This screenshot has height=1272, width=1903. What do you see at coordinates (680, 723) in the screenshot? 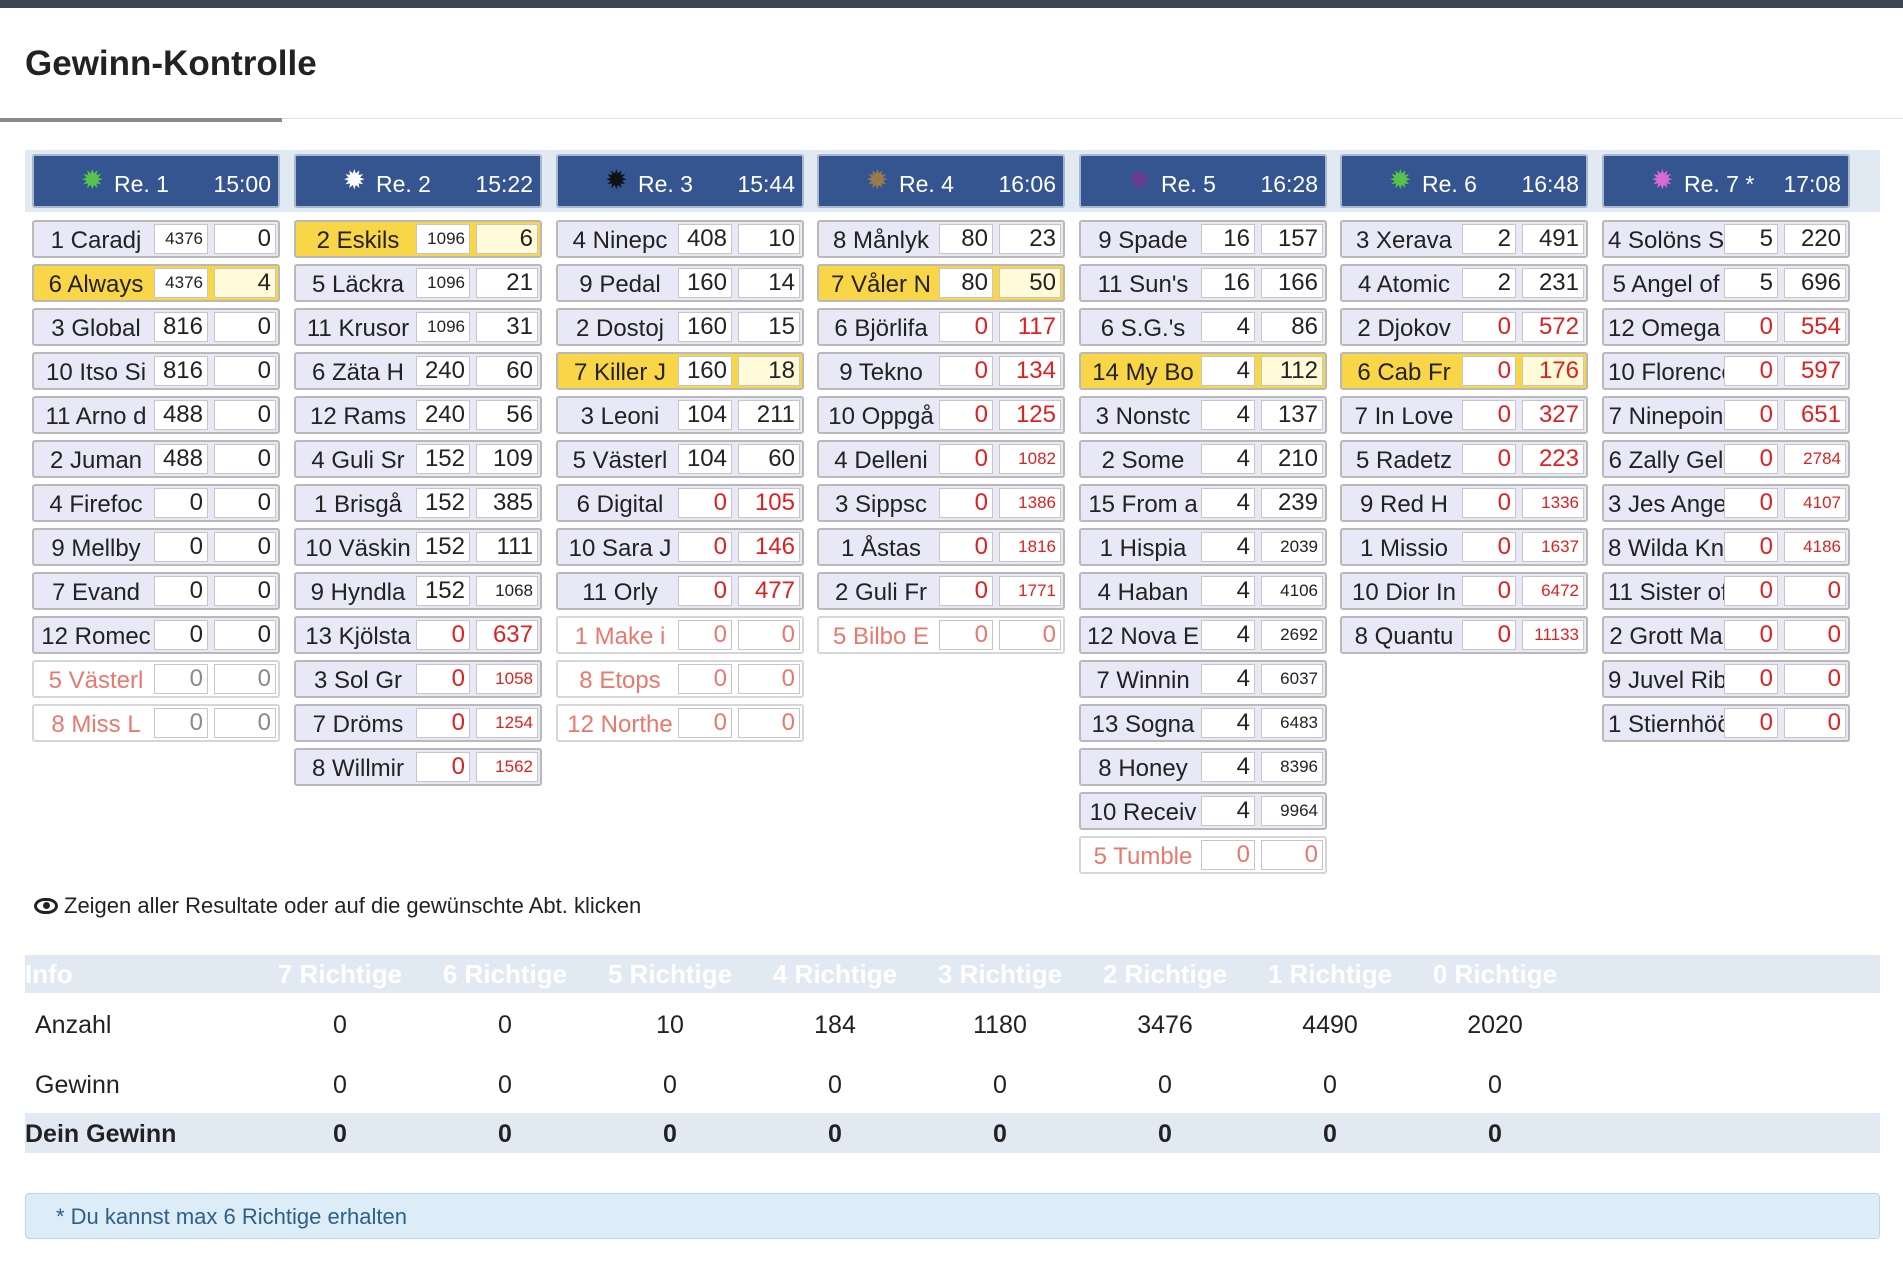
I see `horse-row: 12 Northe 0 0` at bounding box center [680, 723].